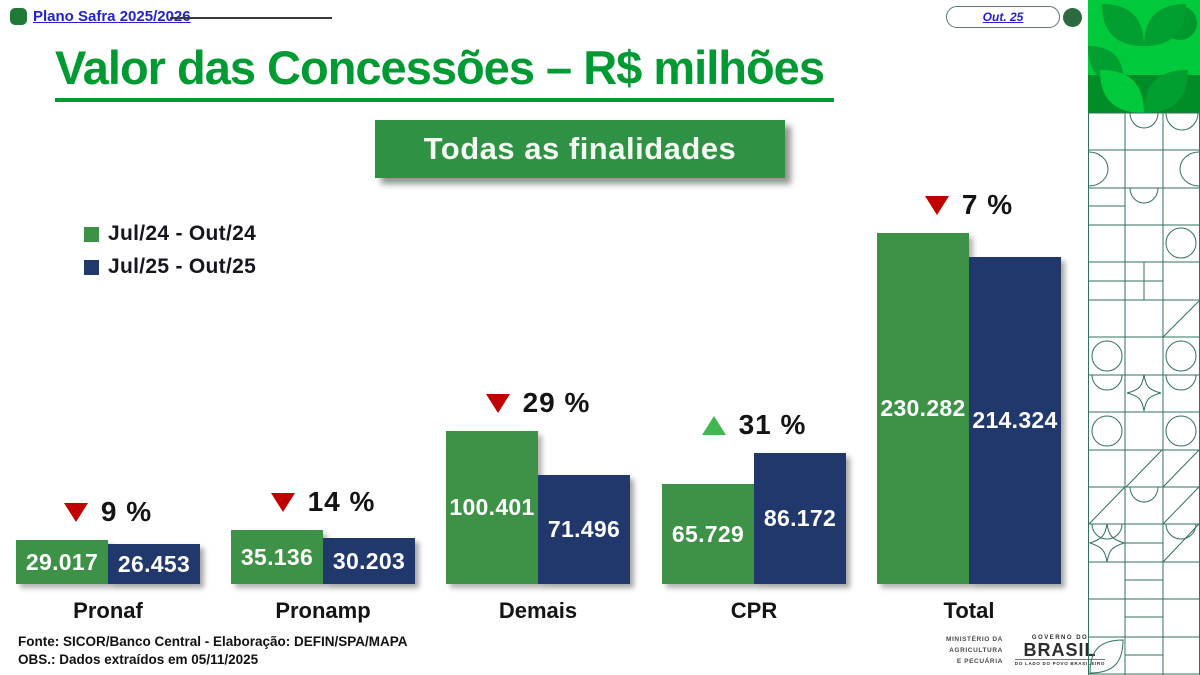 This screenshot has height=675, width=1200. I want to click on pct-annotation-pronamp: 14 %, so click(323, 502).